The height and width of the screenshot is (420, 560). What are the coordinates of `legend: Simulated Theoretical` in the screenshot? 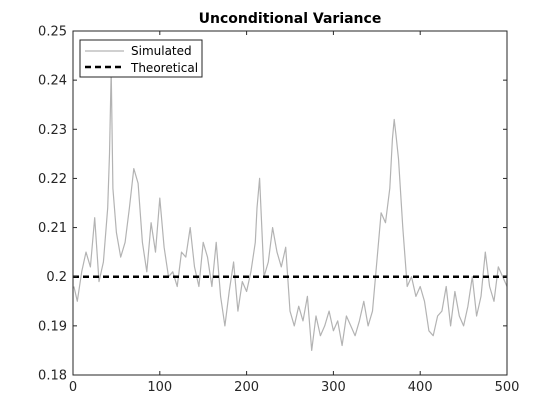 It's located at (141, 58).